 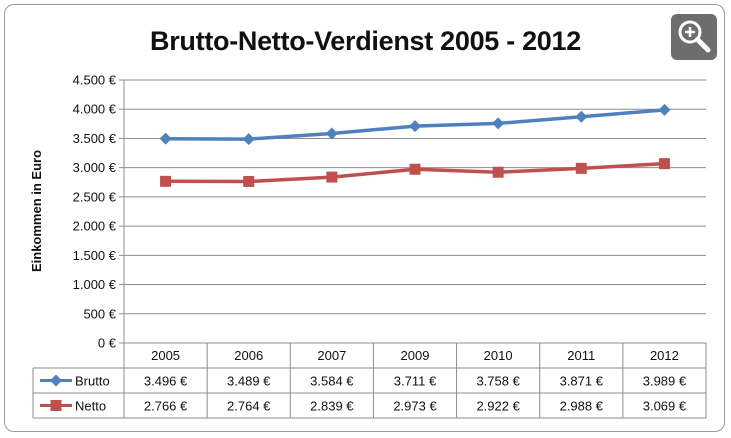 What do you see at coordinates (95, 80) in the screenshot?
I see `y-tick-label: 4.500 €` at bounding box center [95, 80].